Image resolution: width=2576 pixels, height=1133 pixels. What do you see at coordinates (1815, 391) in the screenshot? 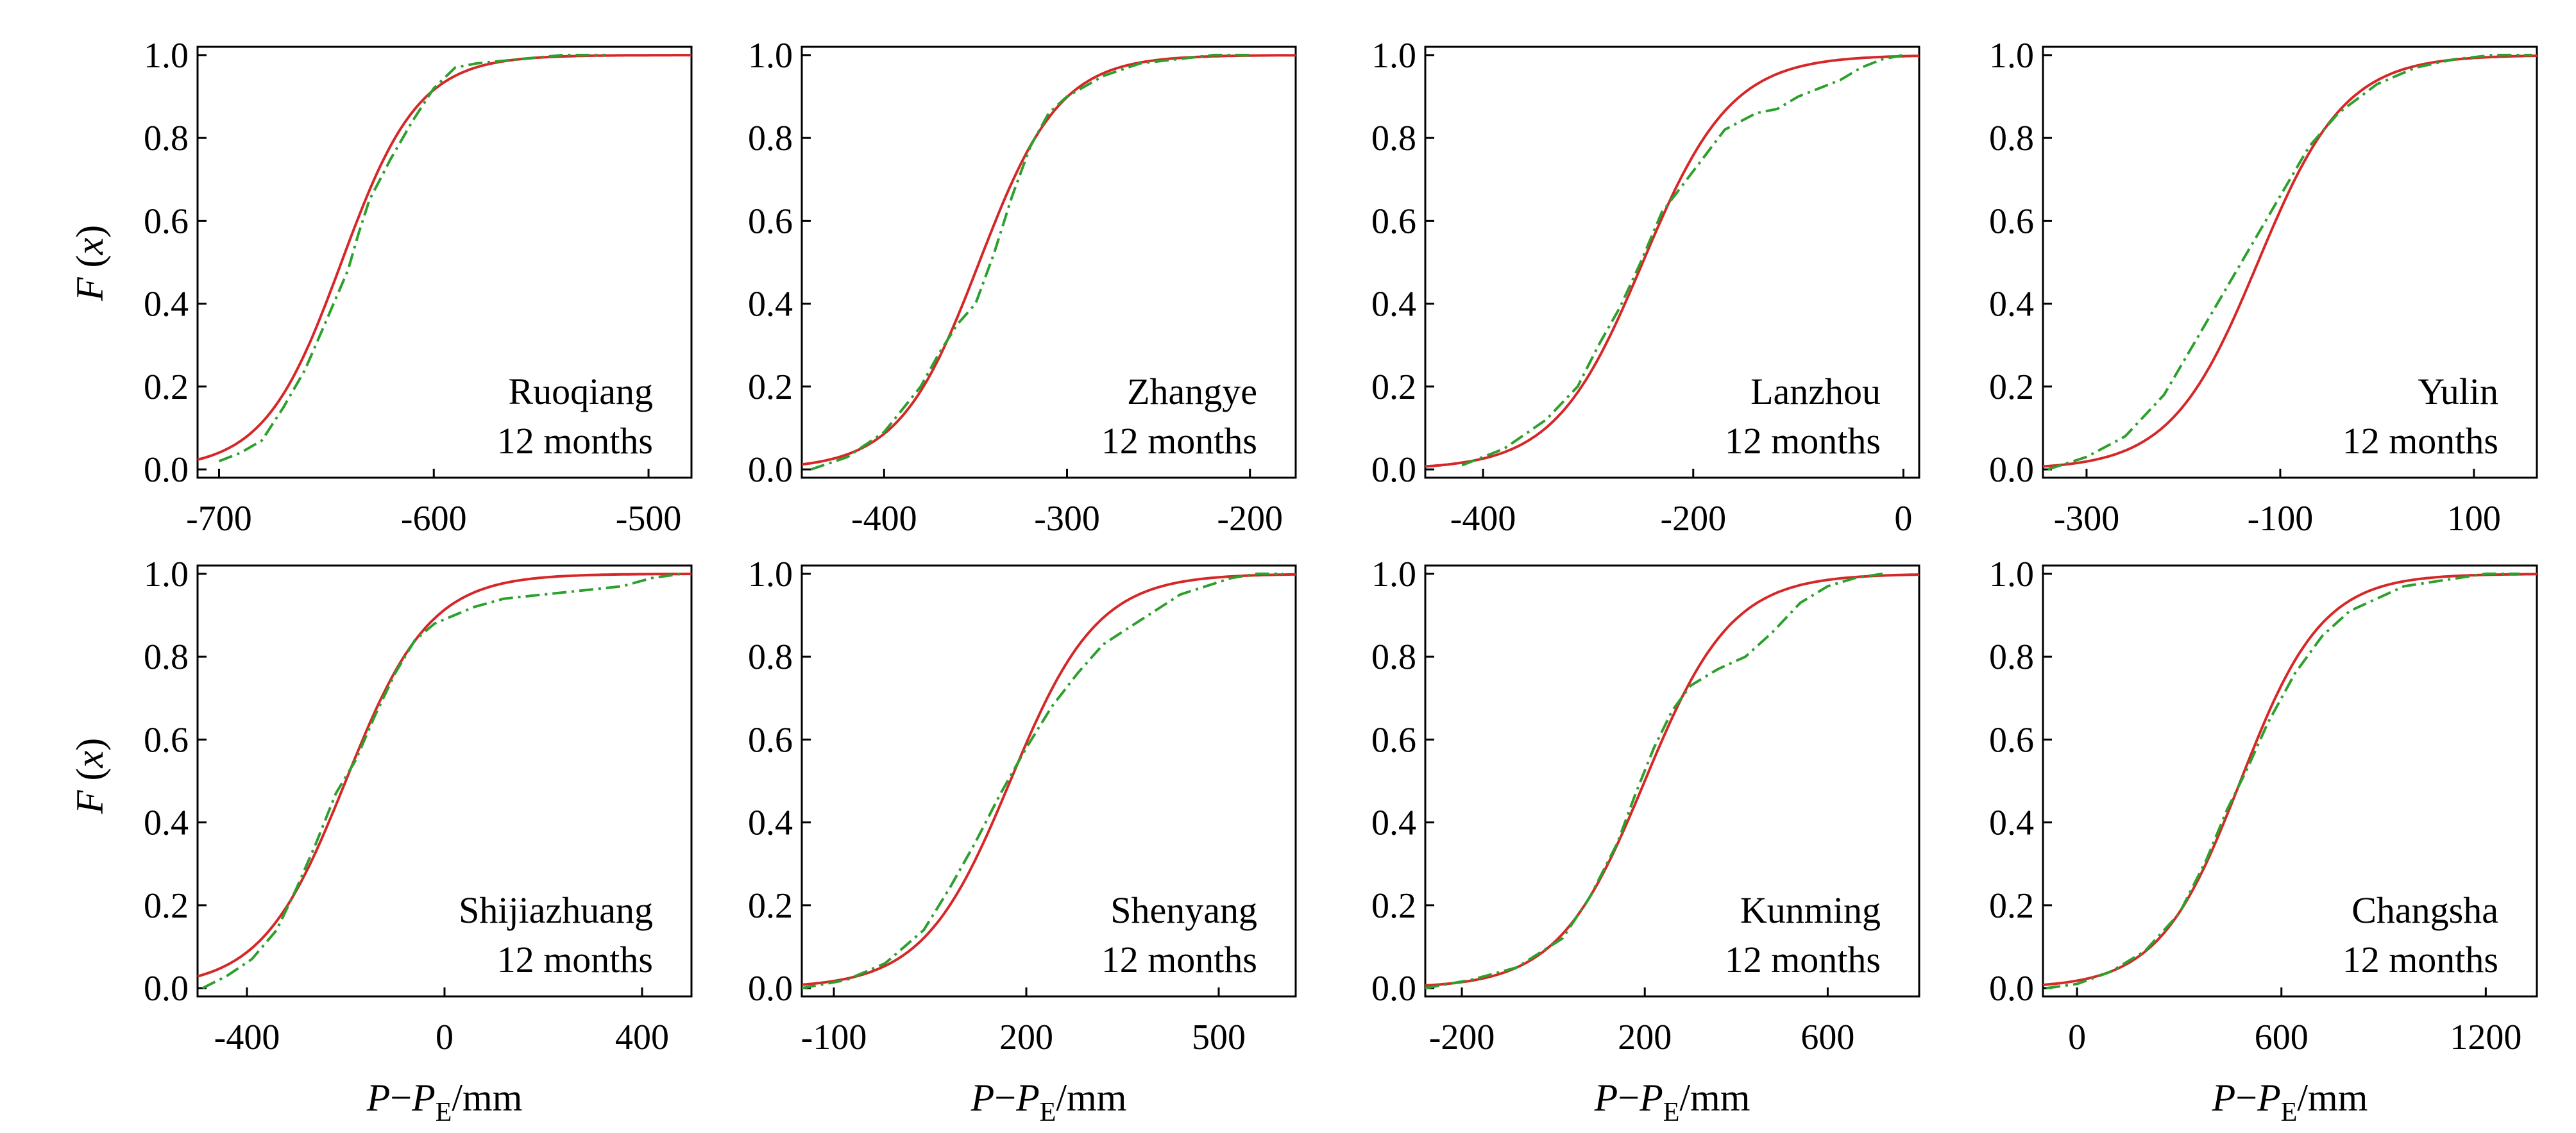
I see `station-name: Lanzhou` at bounding box center [1815, 391].